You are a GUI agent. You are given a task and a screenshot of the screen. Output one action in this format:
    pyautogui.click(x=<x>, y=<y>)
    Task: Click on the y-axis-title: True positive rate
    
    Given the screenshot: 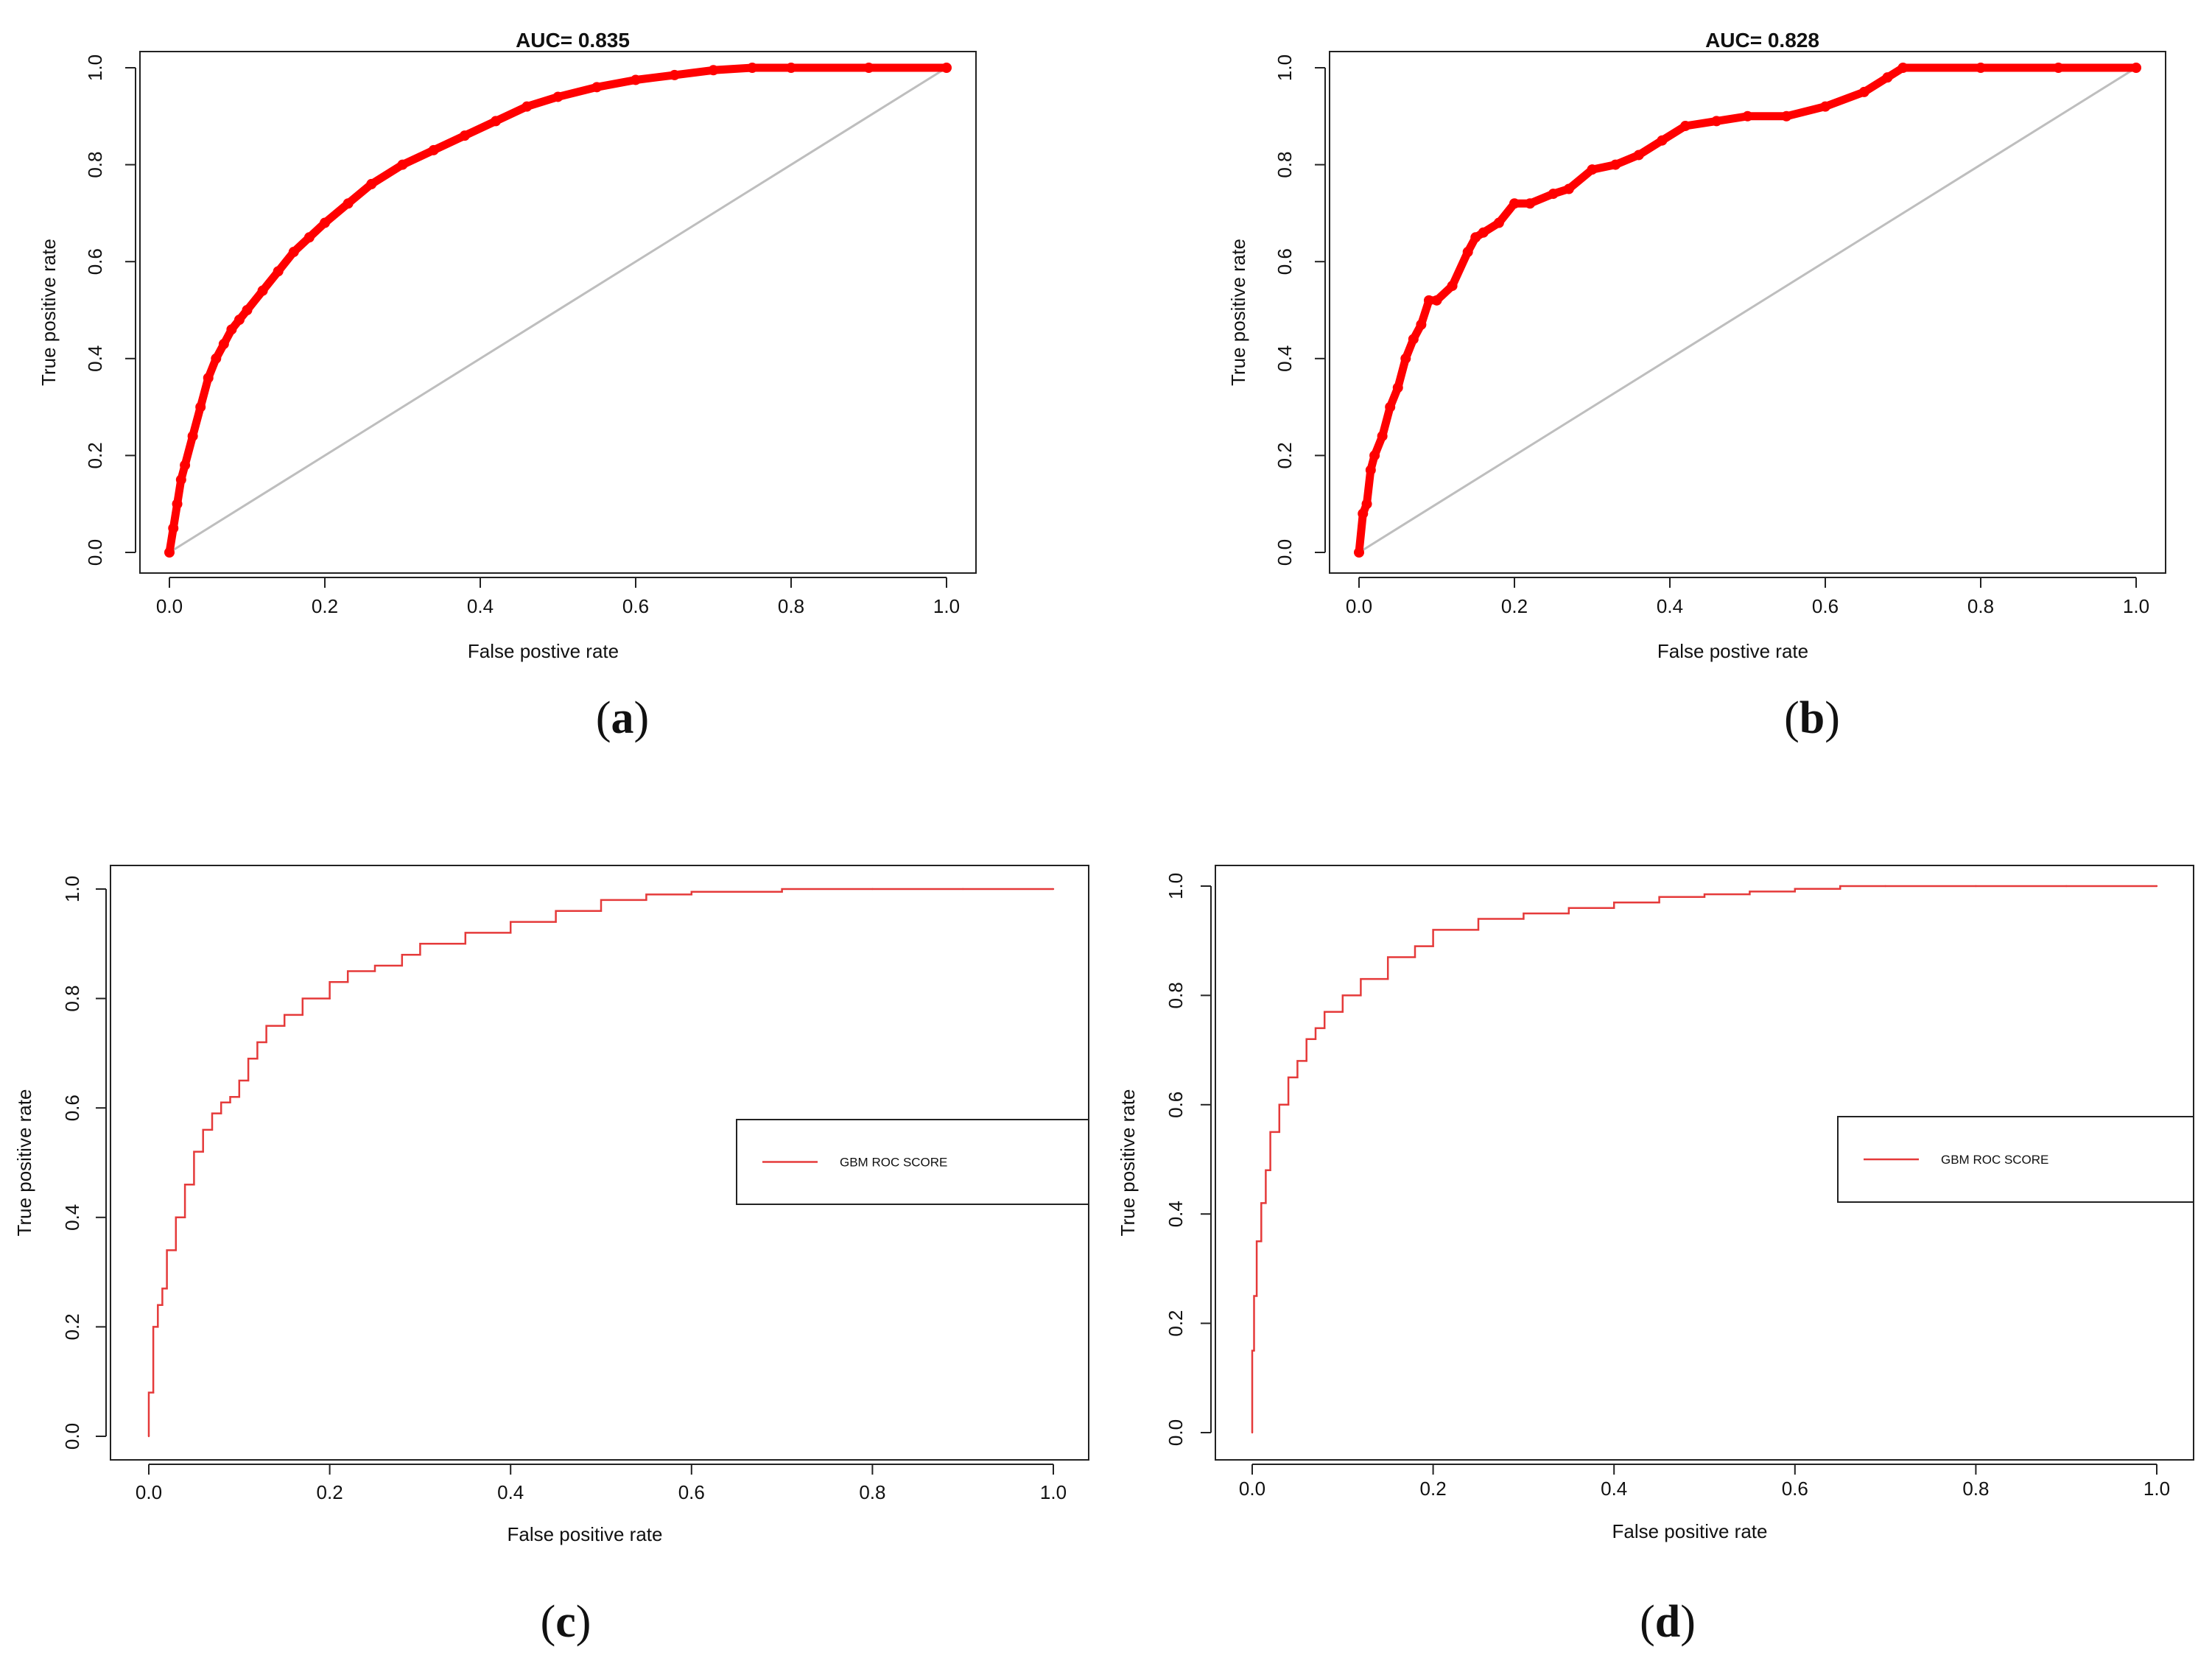 What is the action you would take?
    pyautogui.click(x=49, y=312)
    